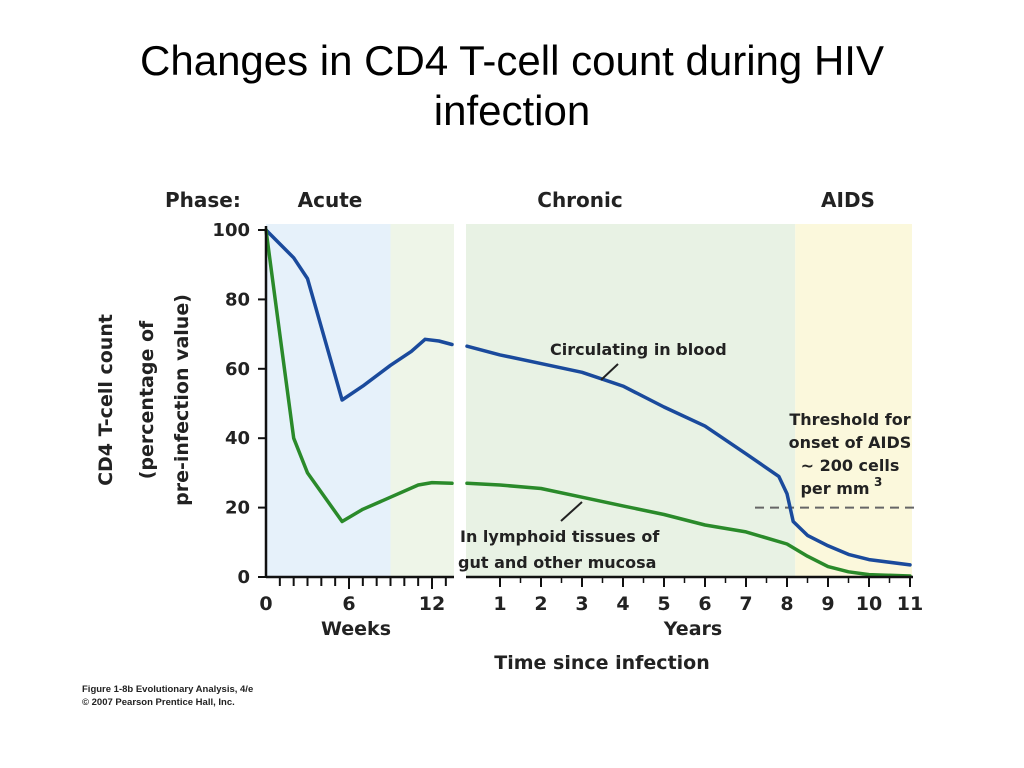  Describe the element at coordinates (359, 315) in the screenshot. I see `series-blood-weeks` at that location.